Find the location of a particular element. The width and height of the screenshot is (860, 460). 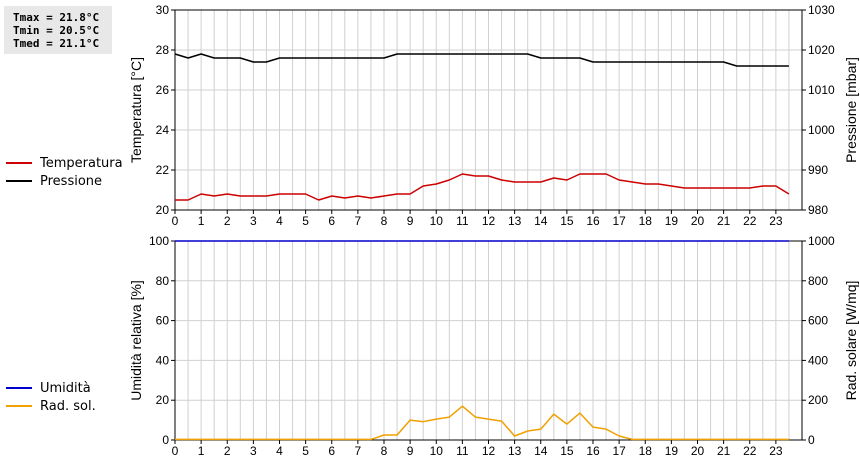

tmed-label: Tmed = 21.1°C is located at coordinates (56, 43).